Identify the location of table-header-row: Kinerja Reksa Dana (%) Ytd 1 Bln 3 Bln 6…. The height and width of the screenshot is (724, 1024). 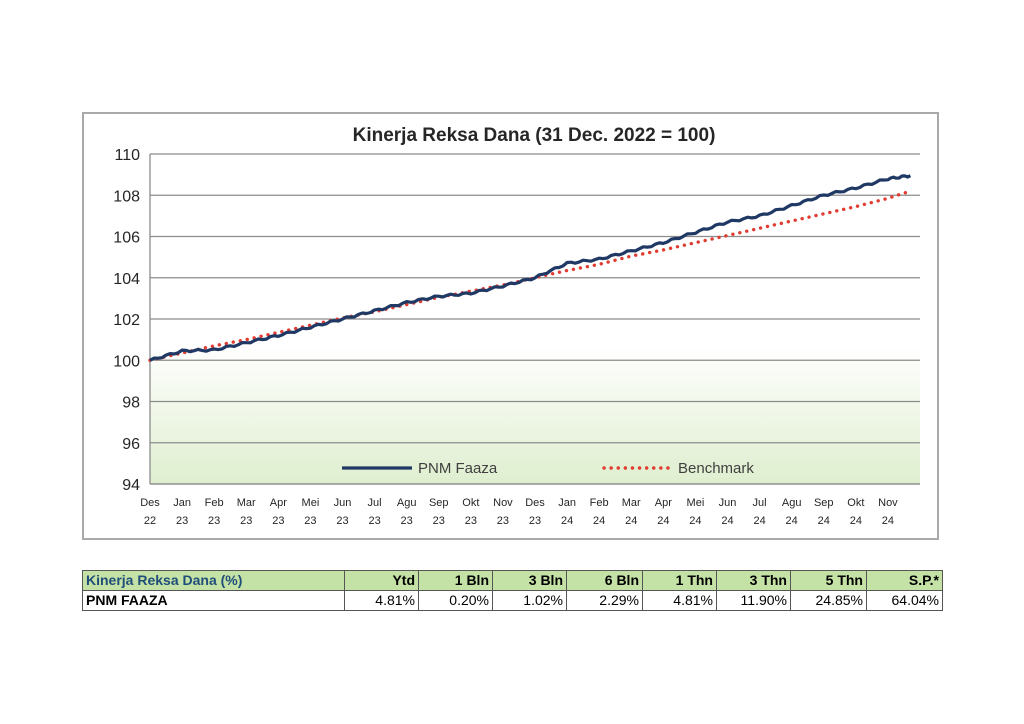
(512, 580).